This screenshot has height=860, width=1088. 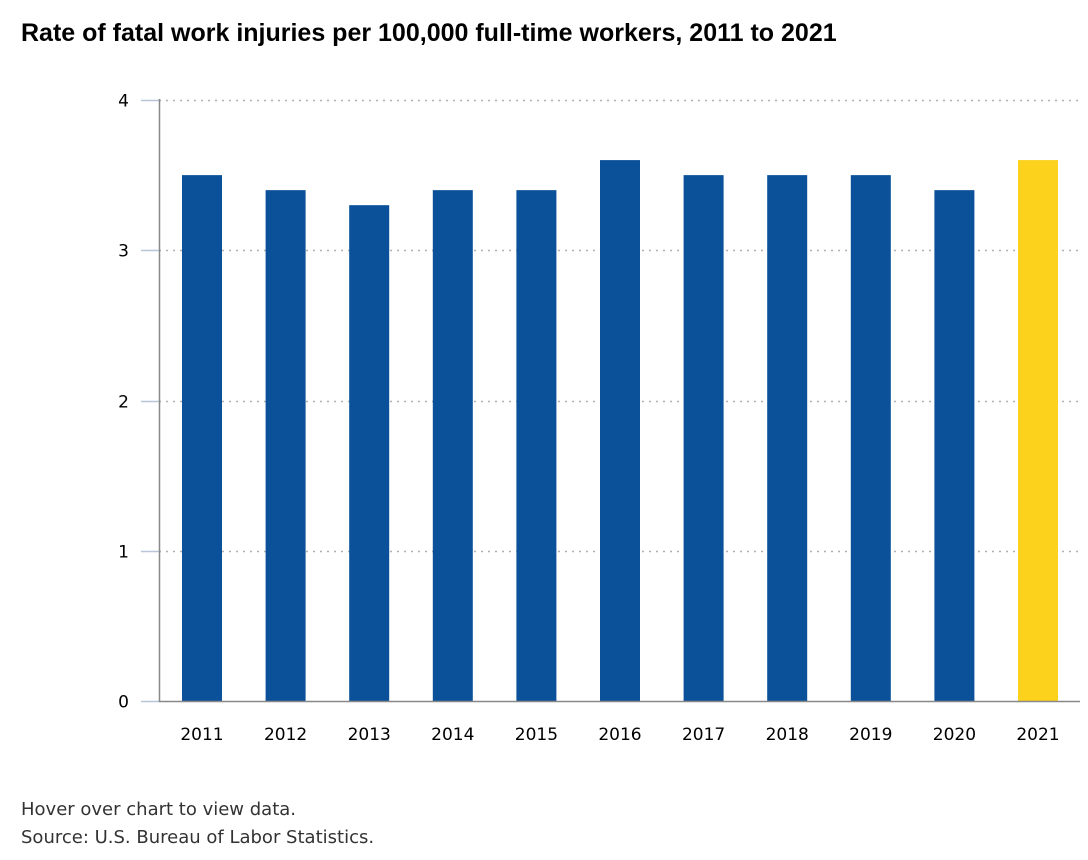 What do you see at coordinates (536, 735) in the screenshot?
I see `x-tick-label-2015: 2015` at bounding box center [536, 735].